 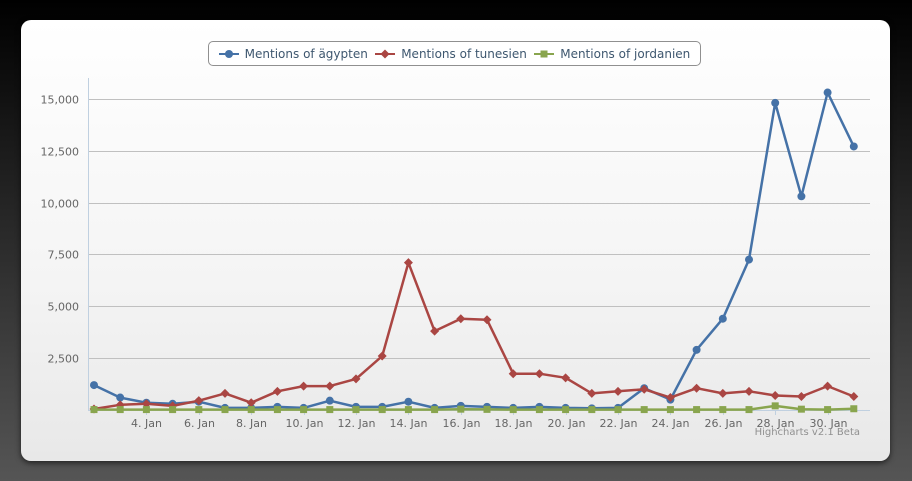 I want to click on x-tick-label: 20. Jan, so click(x=567, y=423).